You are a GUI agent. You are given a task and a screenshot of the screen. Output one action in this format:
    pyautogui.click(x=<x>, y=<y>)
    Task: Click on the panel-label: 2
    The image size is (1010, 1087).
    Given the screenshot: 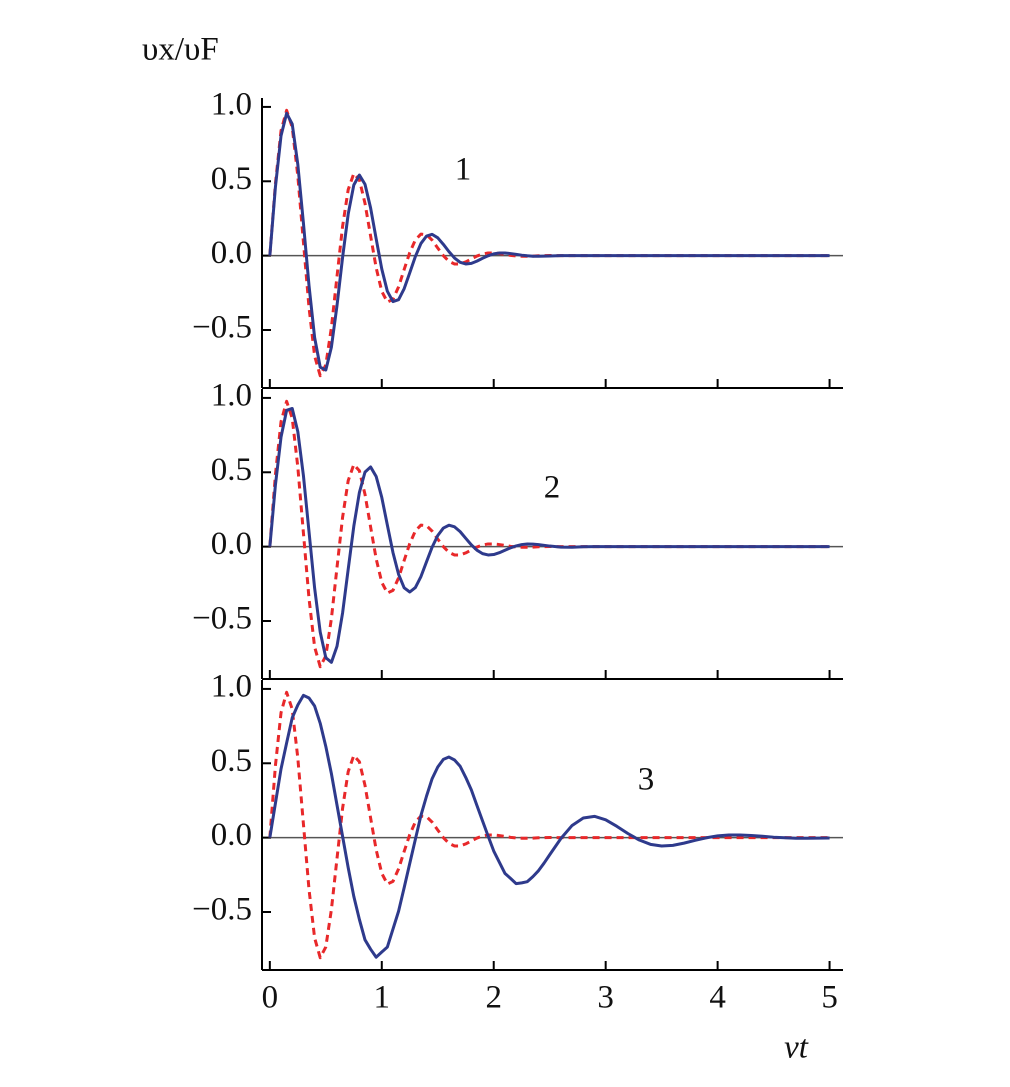 What is the action you would take?
    pyautogui.click(x=552, y=488)
    